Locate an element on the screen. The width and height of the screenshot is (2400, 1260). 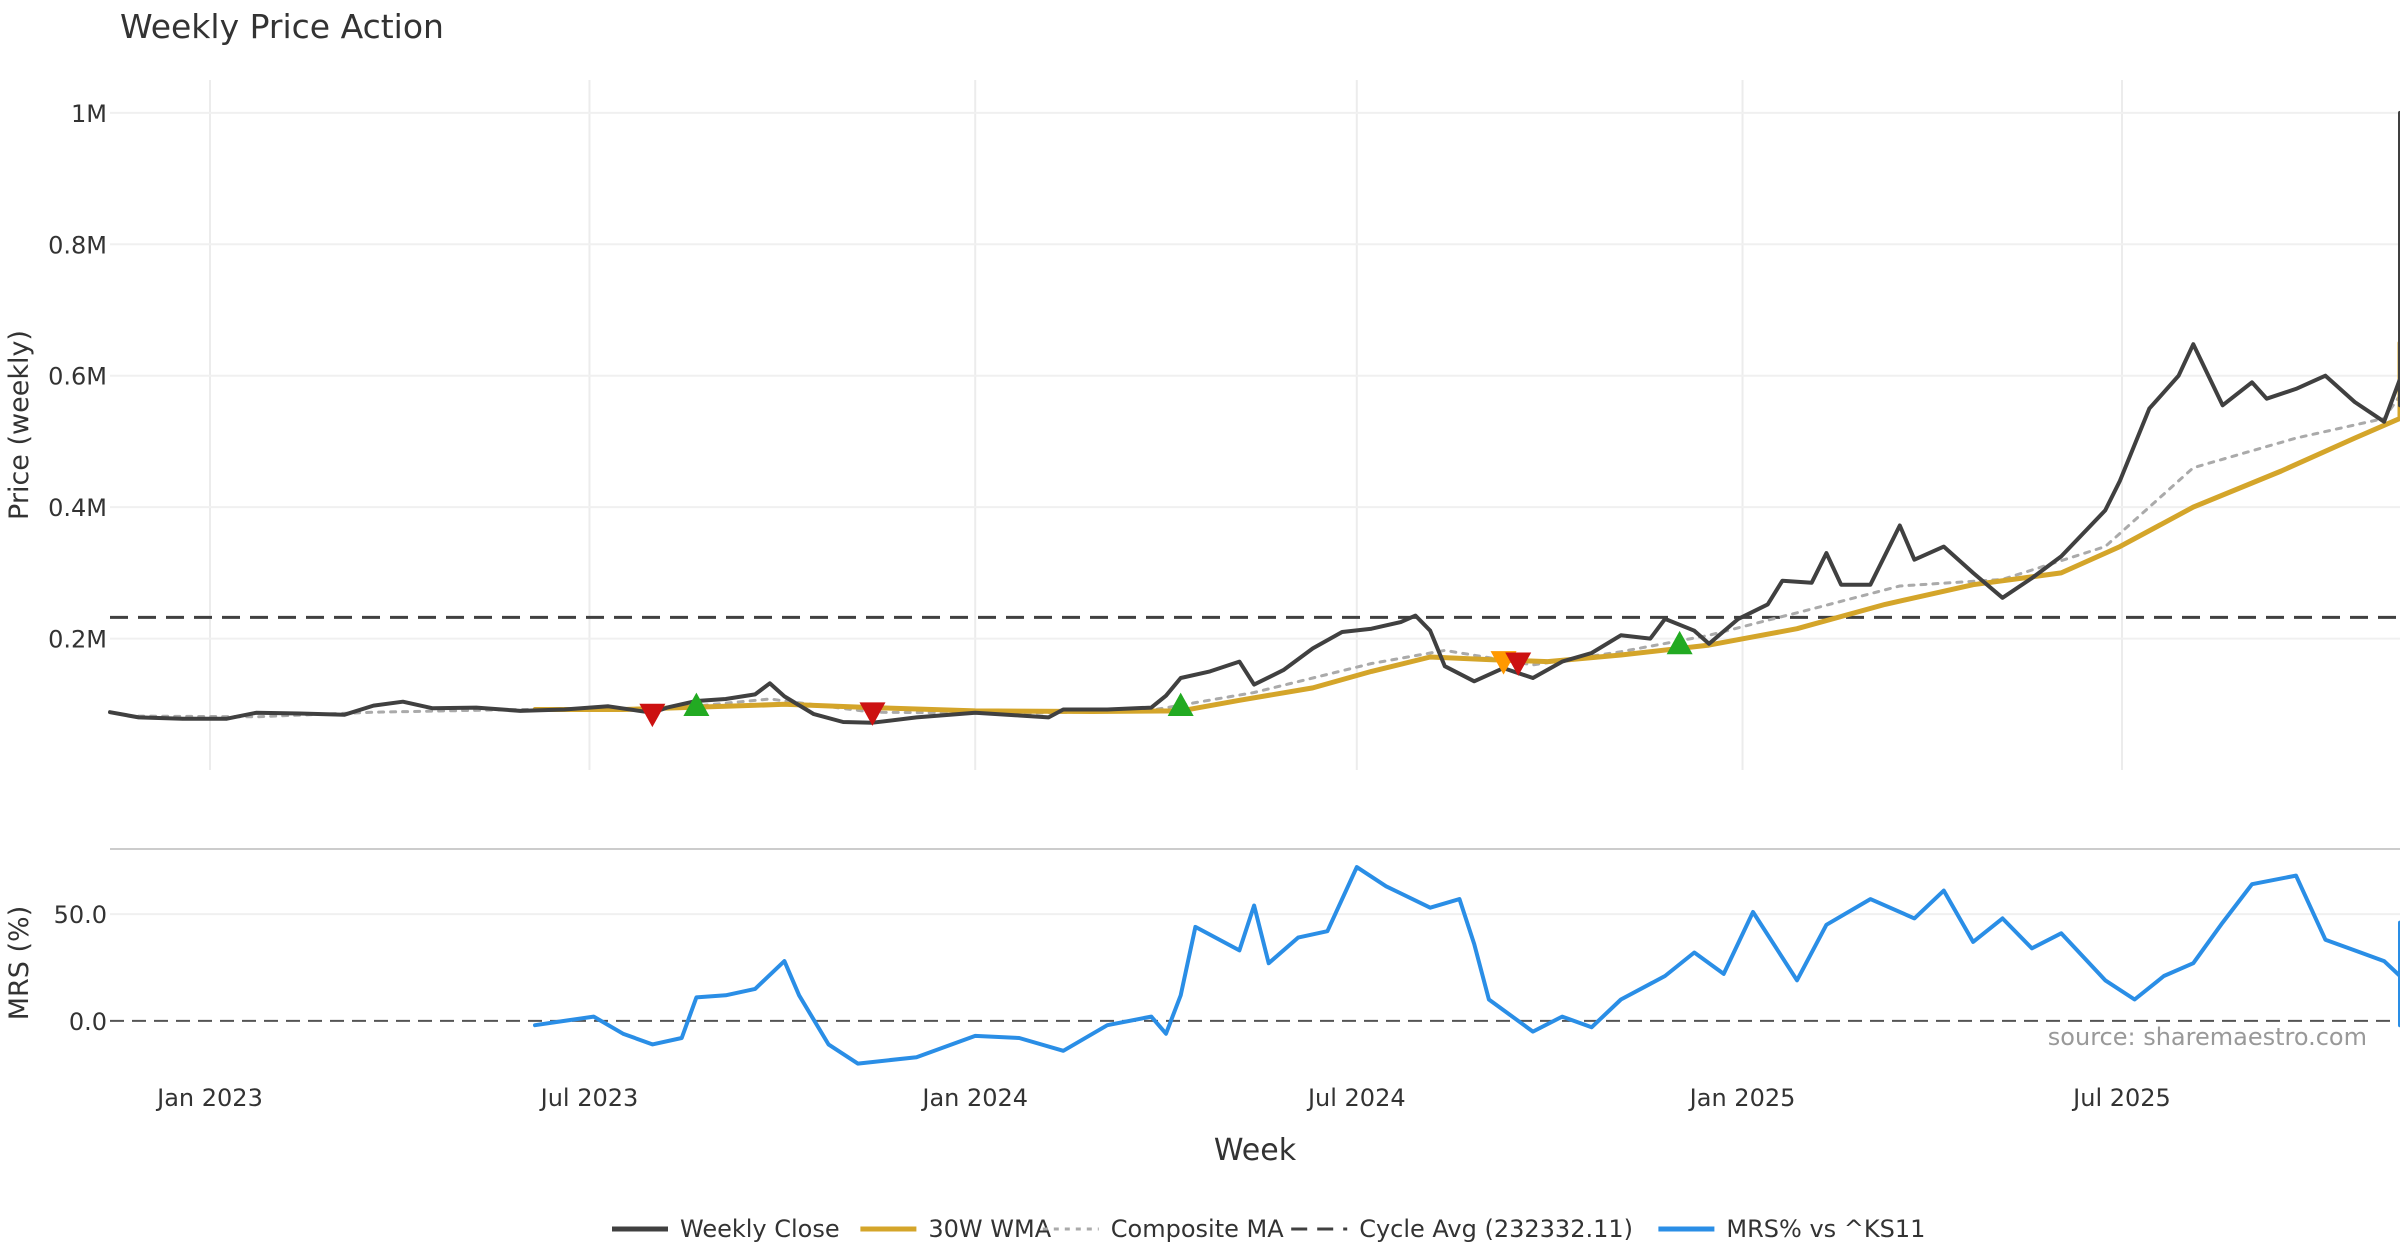
marker-layer is located at coordinates (1166, 679).